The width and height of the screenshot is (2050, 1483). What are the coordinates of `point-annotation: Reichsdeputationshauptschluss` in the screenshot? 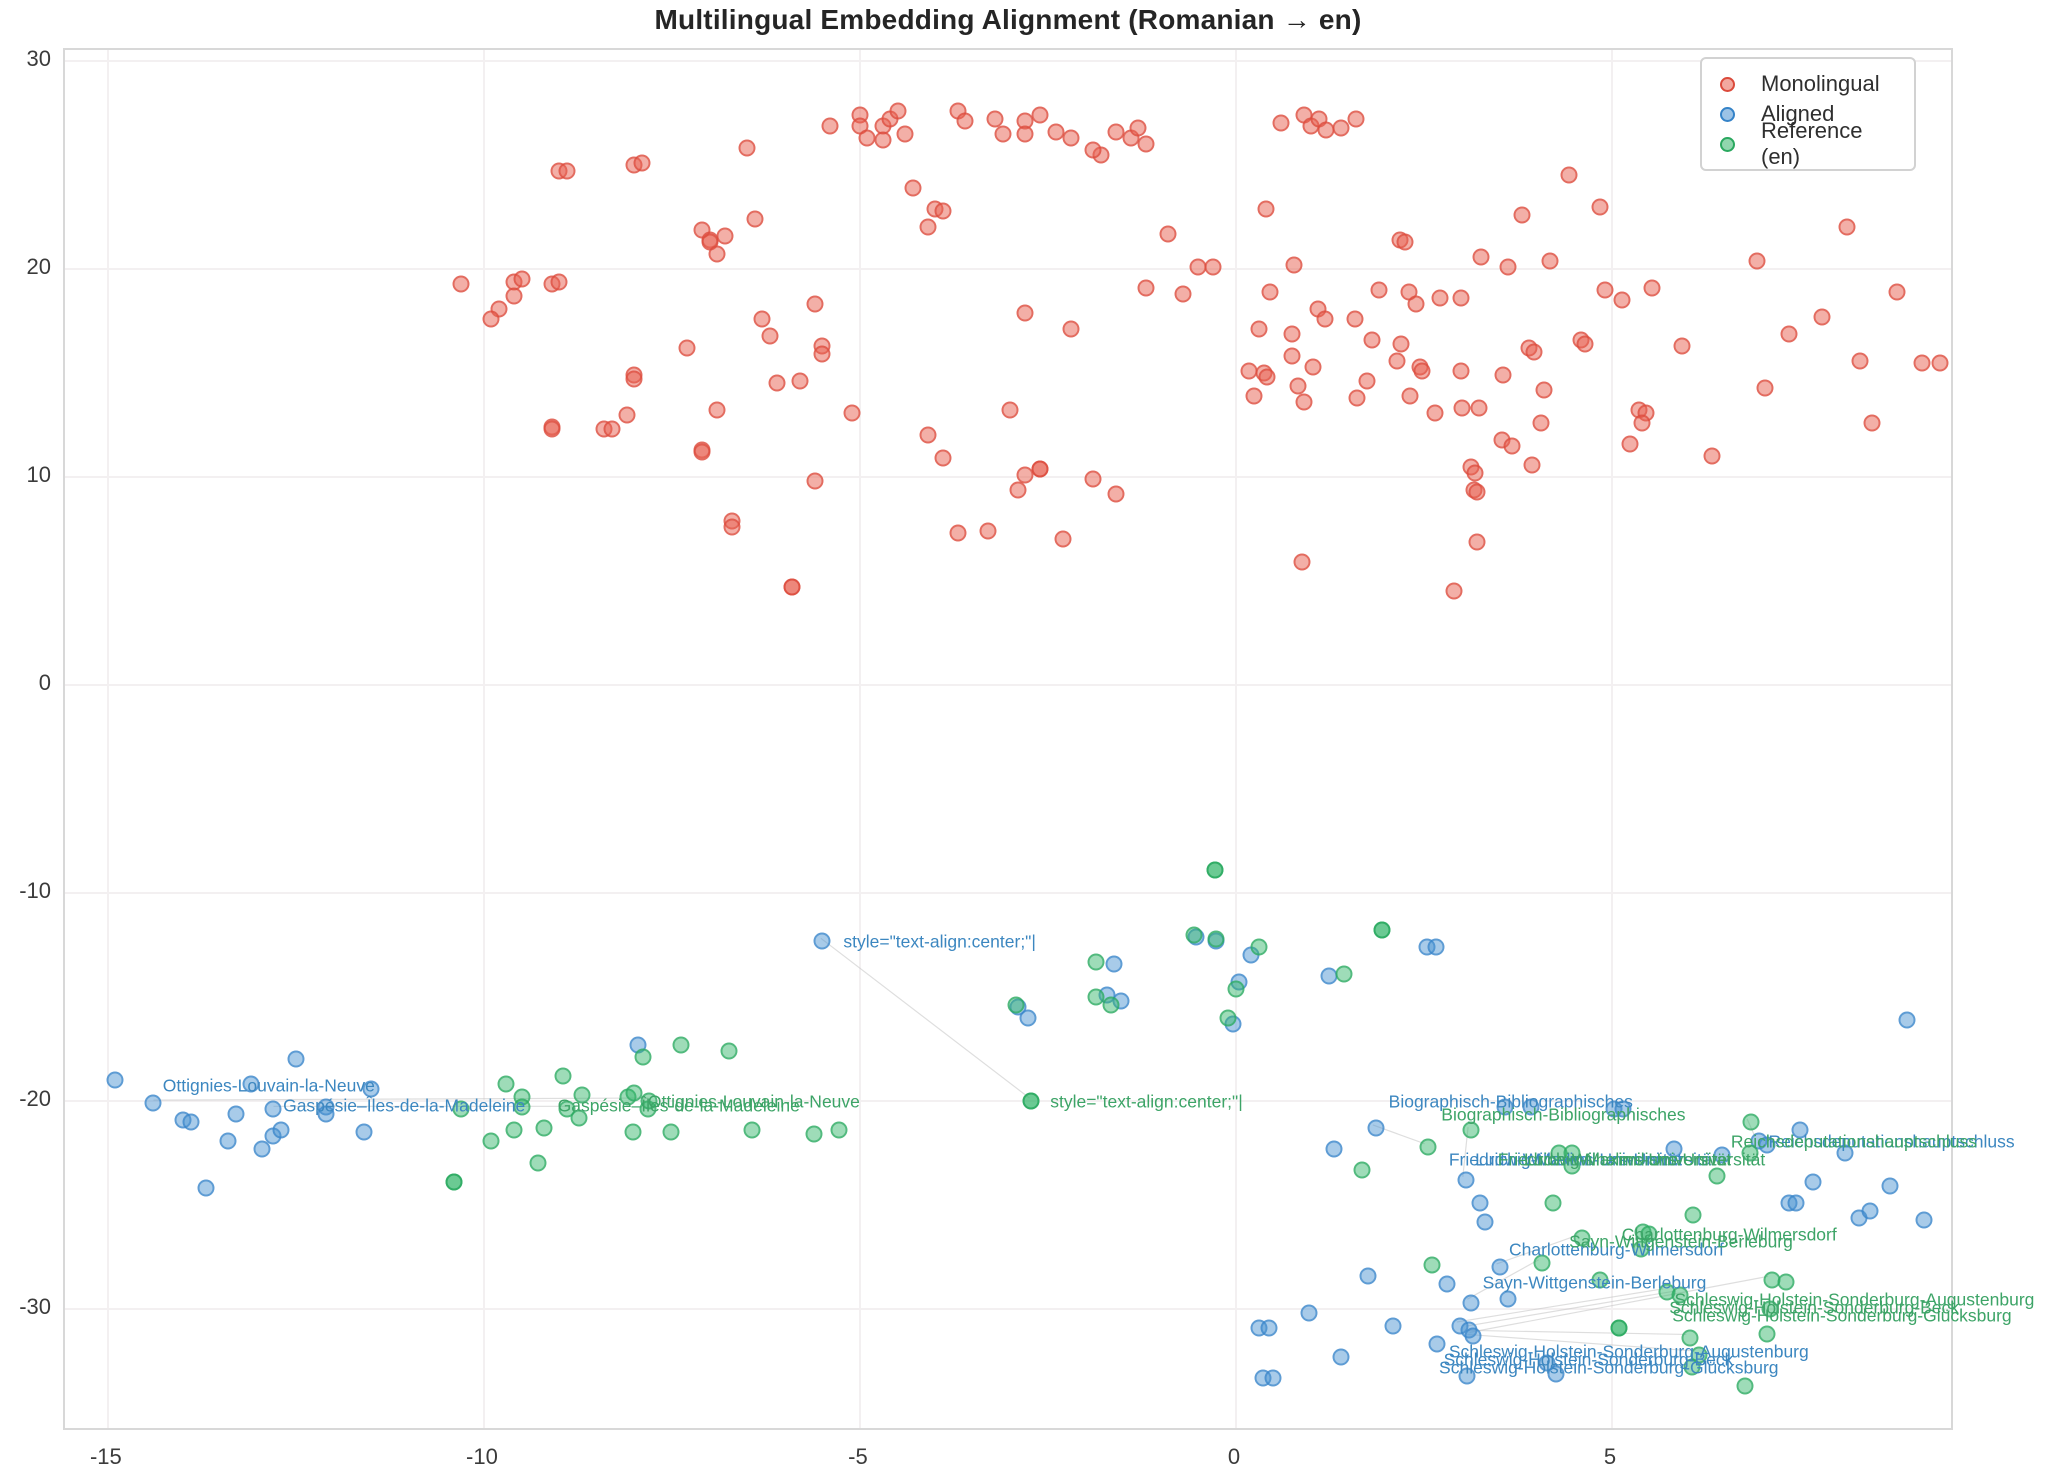 It's located at (1891, 1141).